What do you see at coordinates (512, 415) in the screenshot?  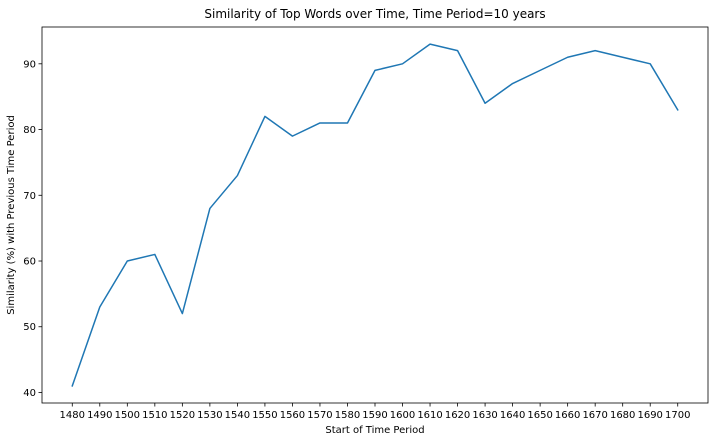 I see `x-tick-label: 1640` at bounding box center [512, 415].